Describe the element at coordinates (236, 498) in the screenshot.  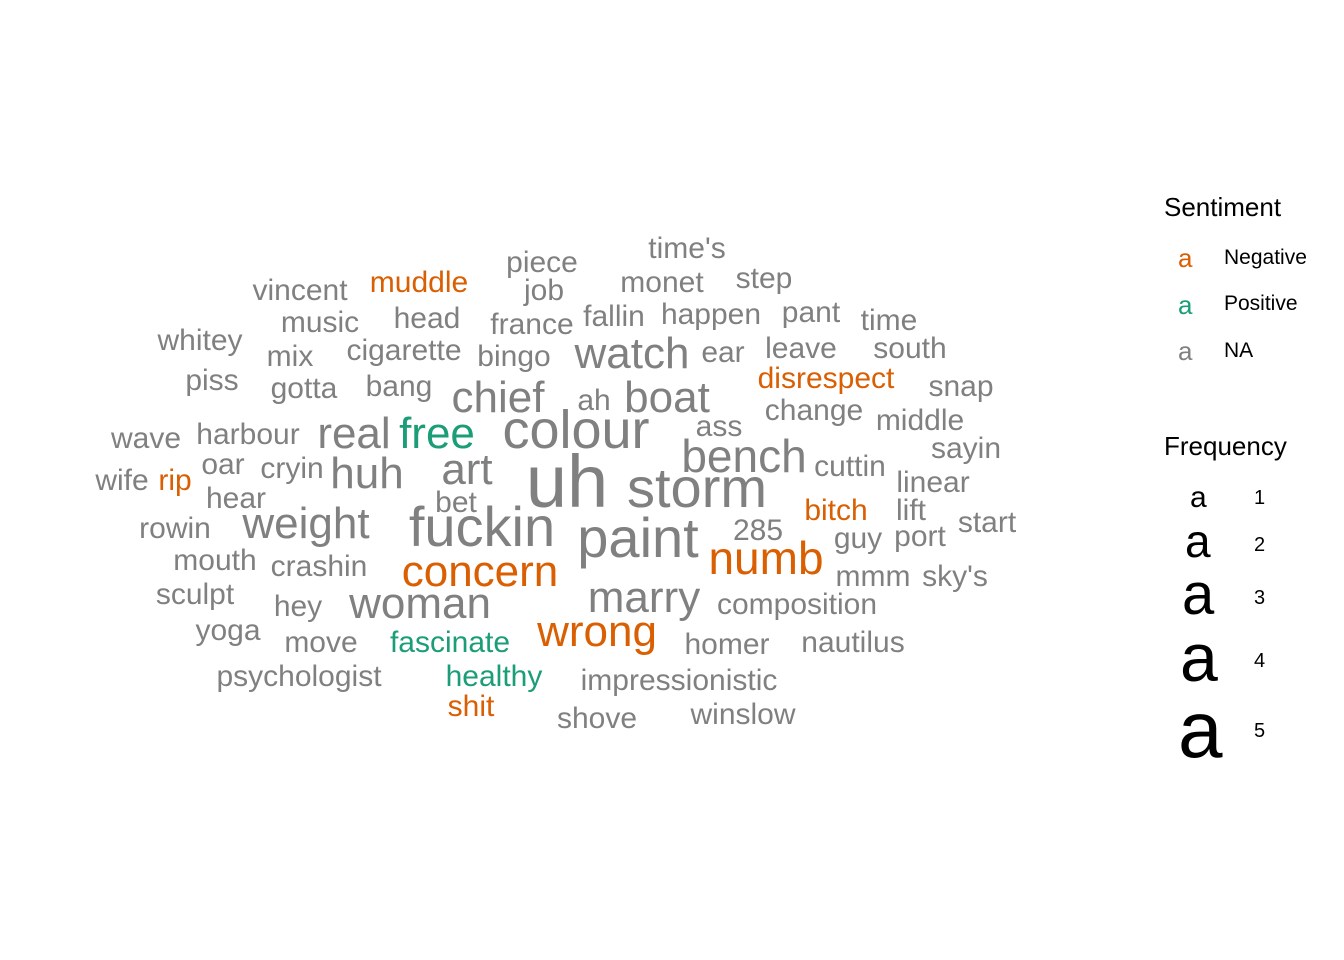
I see `cloud-word-hear: hear` at that location.